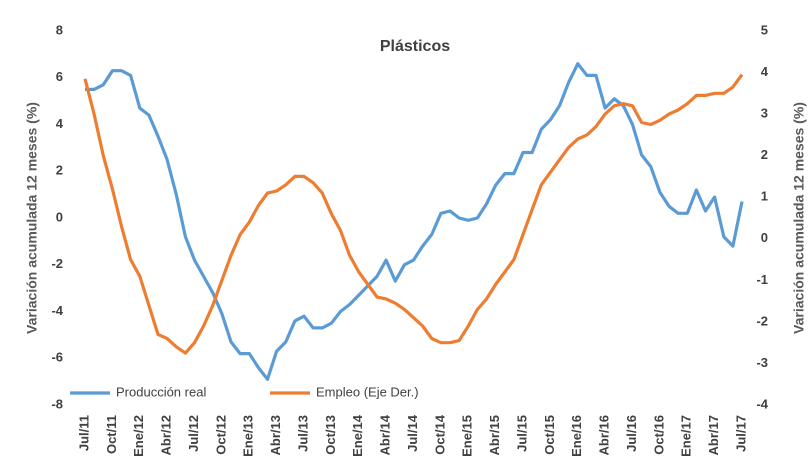  What do you see at coordinates (57, 263) in the screenshot?
I see `y-tick-label: -2` at bounding box center [57, 263].